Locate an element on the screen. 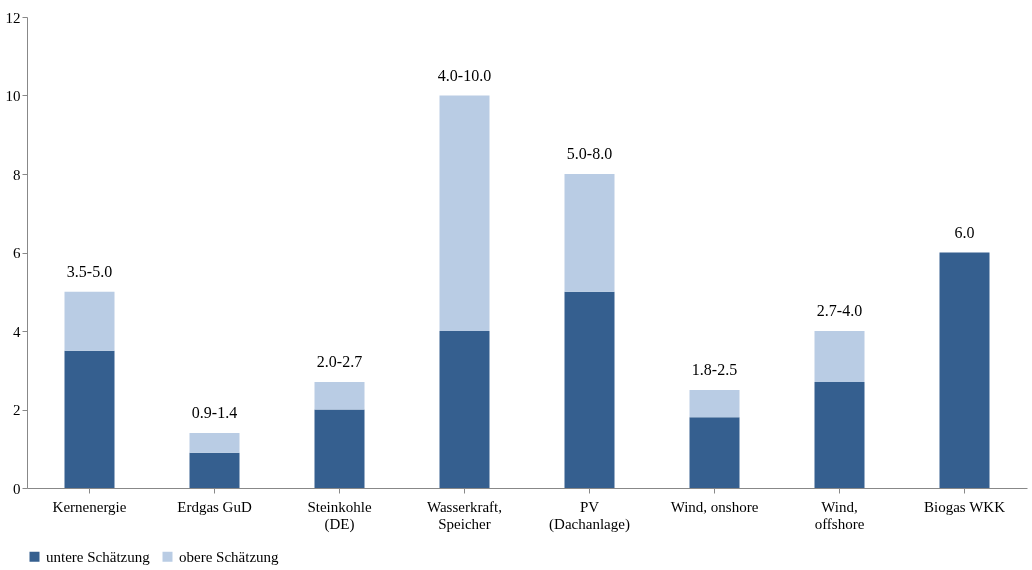 The width and height of the screenshot is (1032, 570). total-label: 5.0-8.0 is located at coordinates (589, 153).